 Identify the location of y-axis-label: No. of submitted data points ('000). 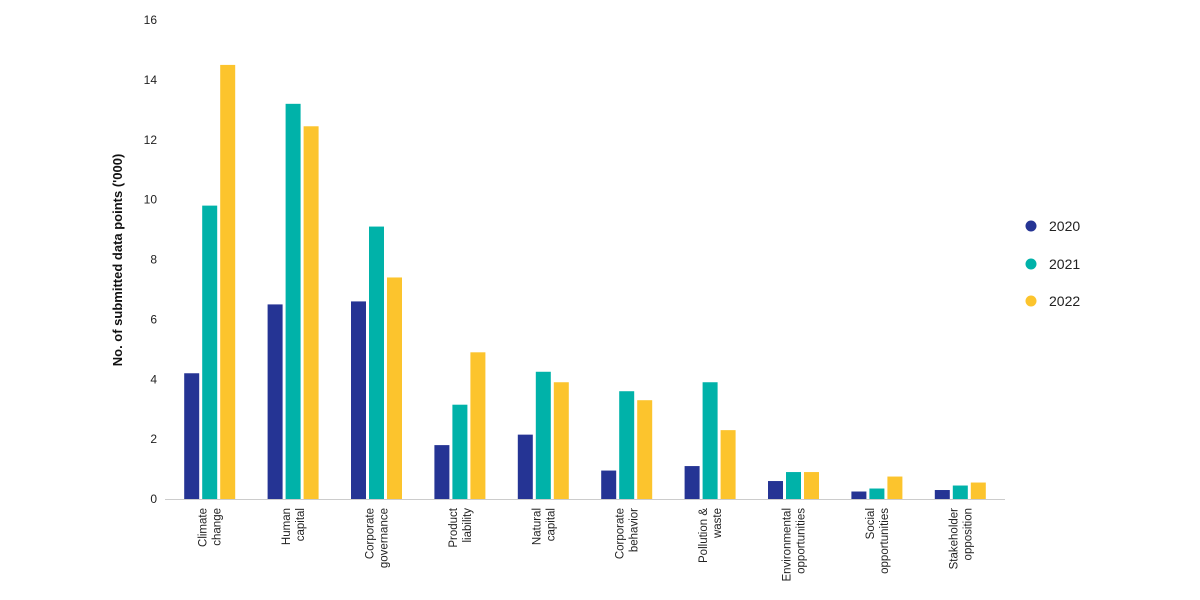
(117, 260).